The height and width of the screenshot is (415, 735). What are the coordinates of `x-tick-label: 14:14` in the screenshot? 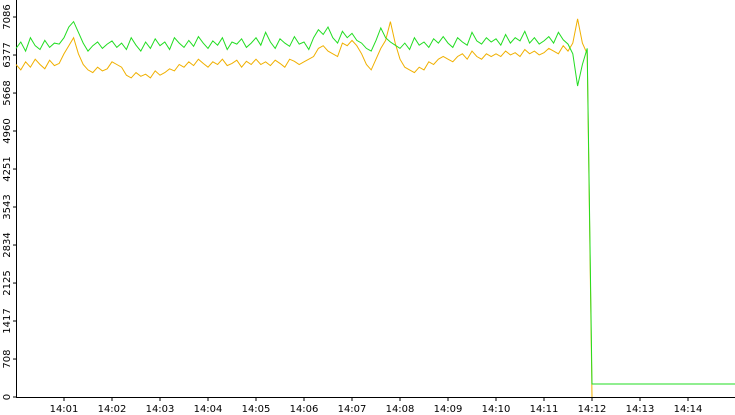 It's located at (688, 409).